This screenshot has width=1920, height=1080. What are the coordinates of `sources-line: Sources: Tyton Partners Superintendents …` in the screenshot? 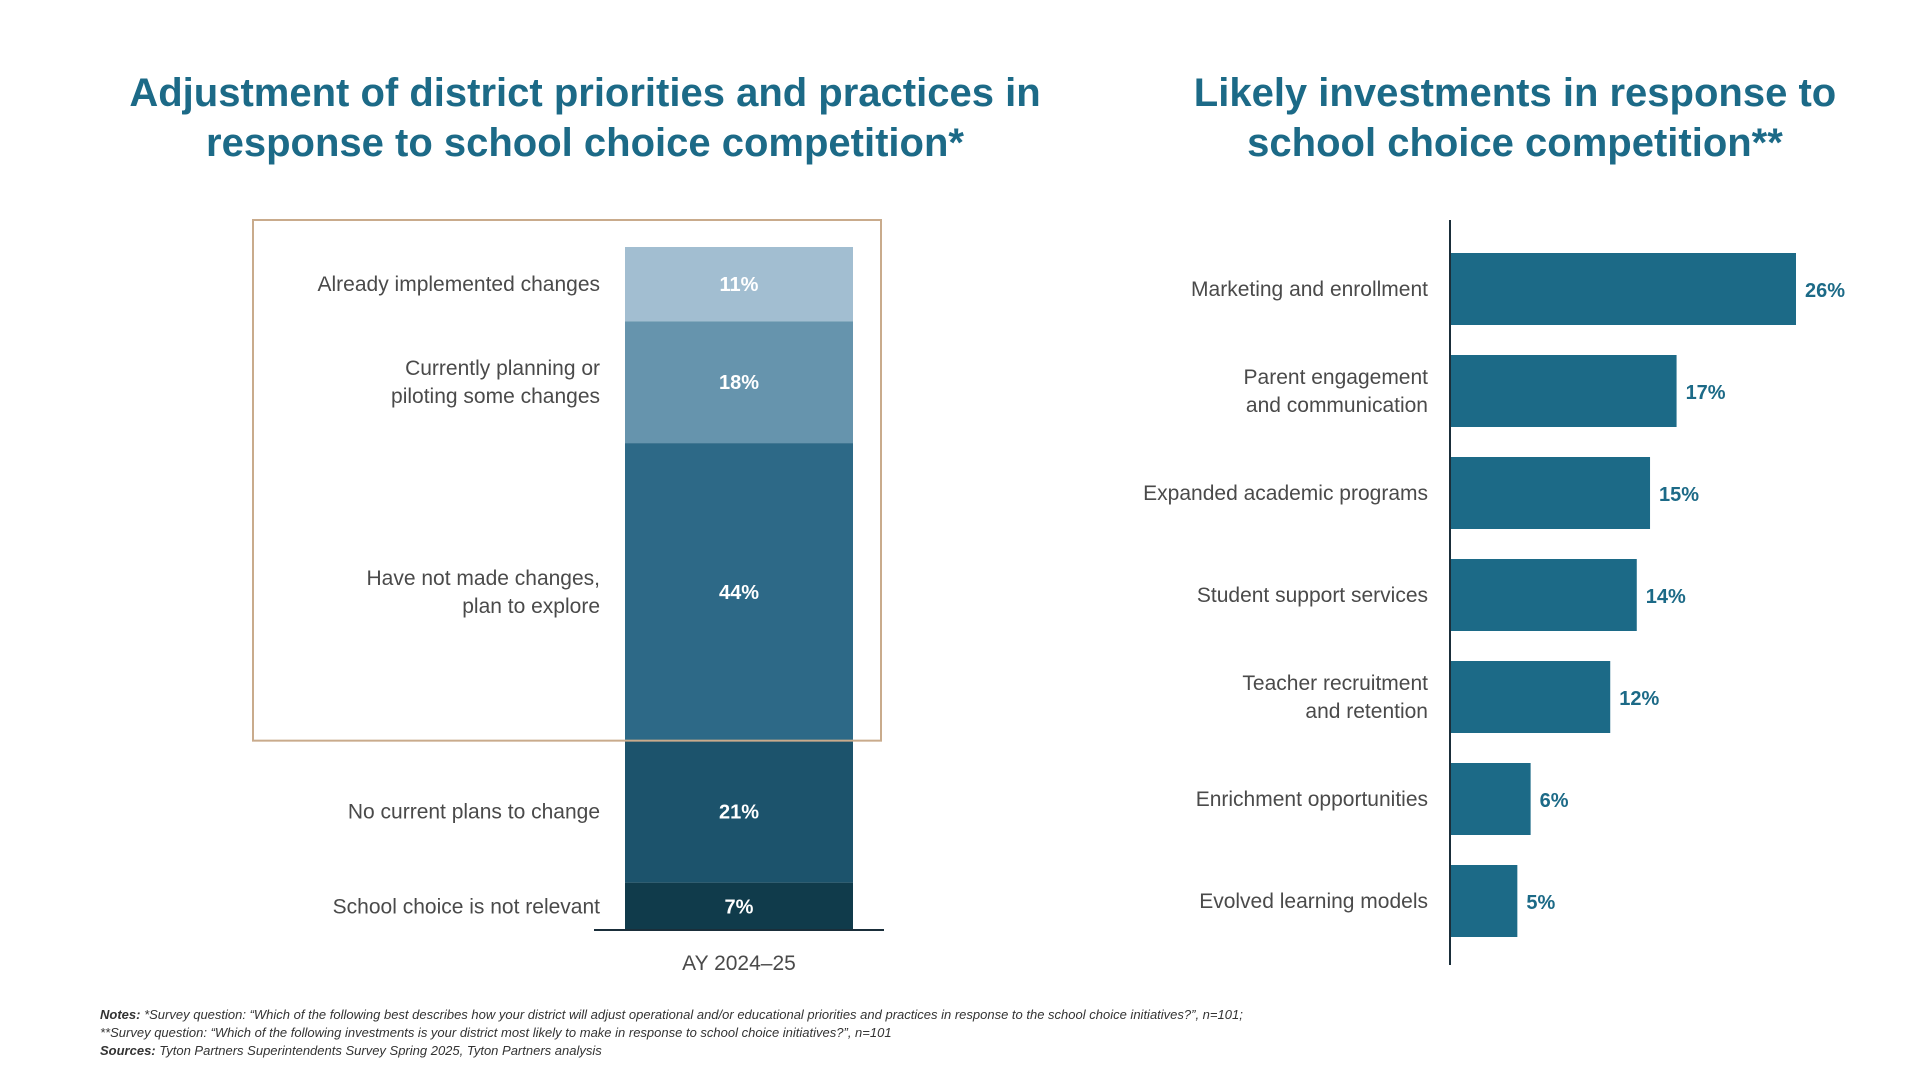 It's located at (980, 1051).